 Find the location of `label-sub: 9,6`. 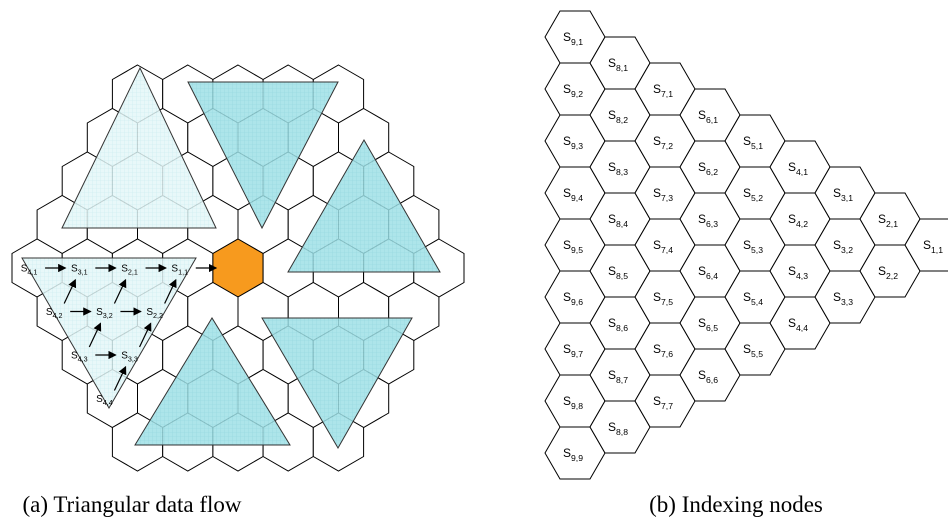

label-sub: 9,6 is located at coordinates (577, 302).